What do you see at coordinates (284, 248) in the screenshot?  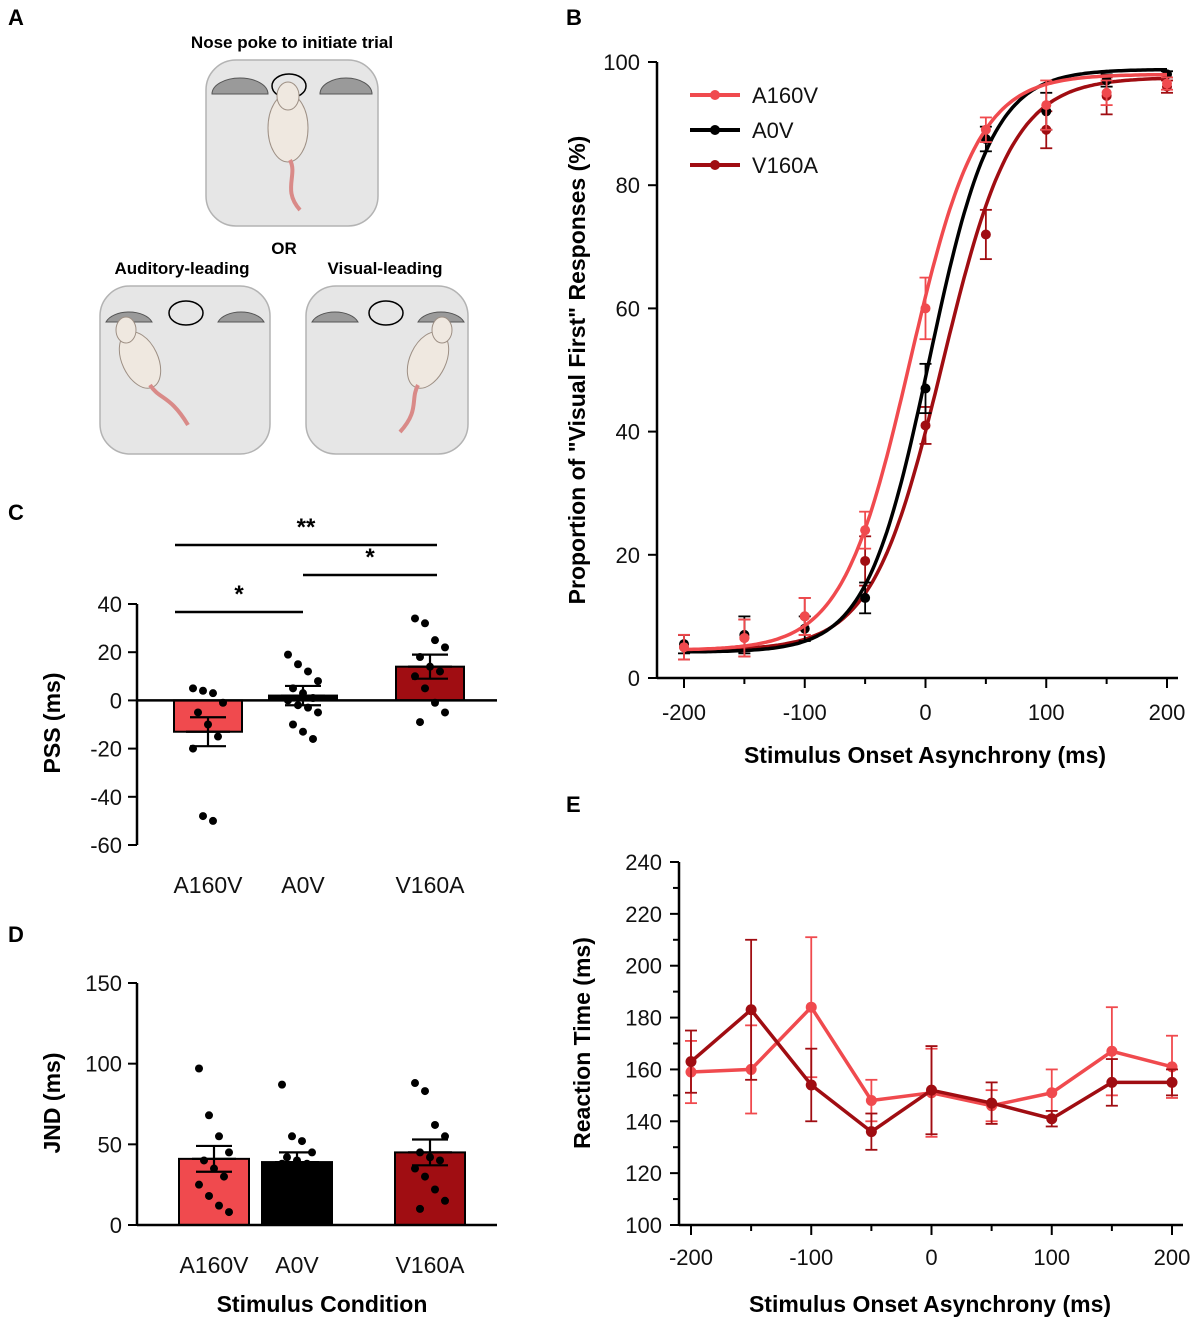 I see `or-label: OR` at bounding box center [284, 248].